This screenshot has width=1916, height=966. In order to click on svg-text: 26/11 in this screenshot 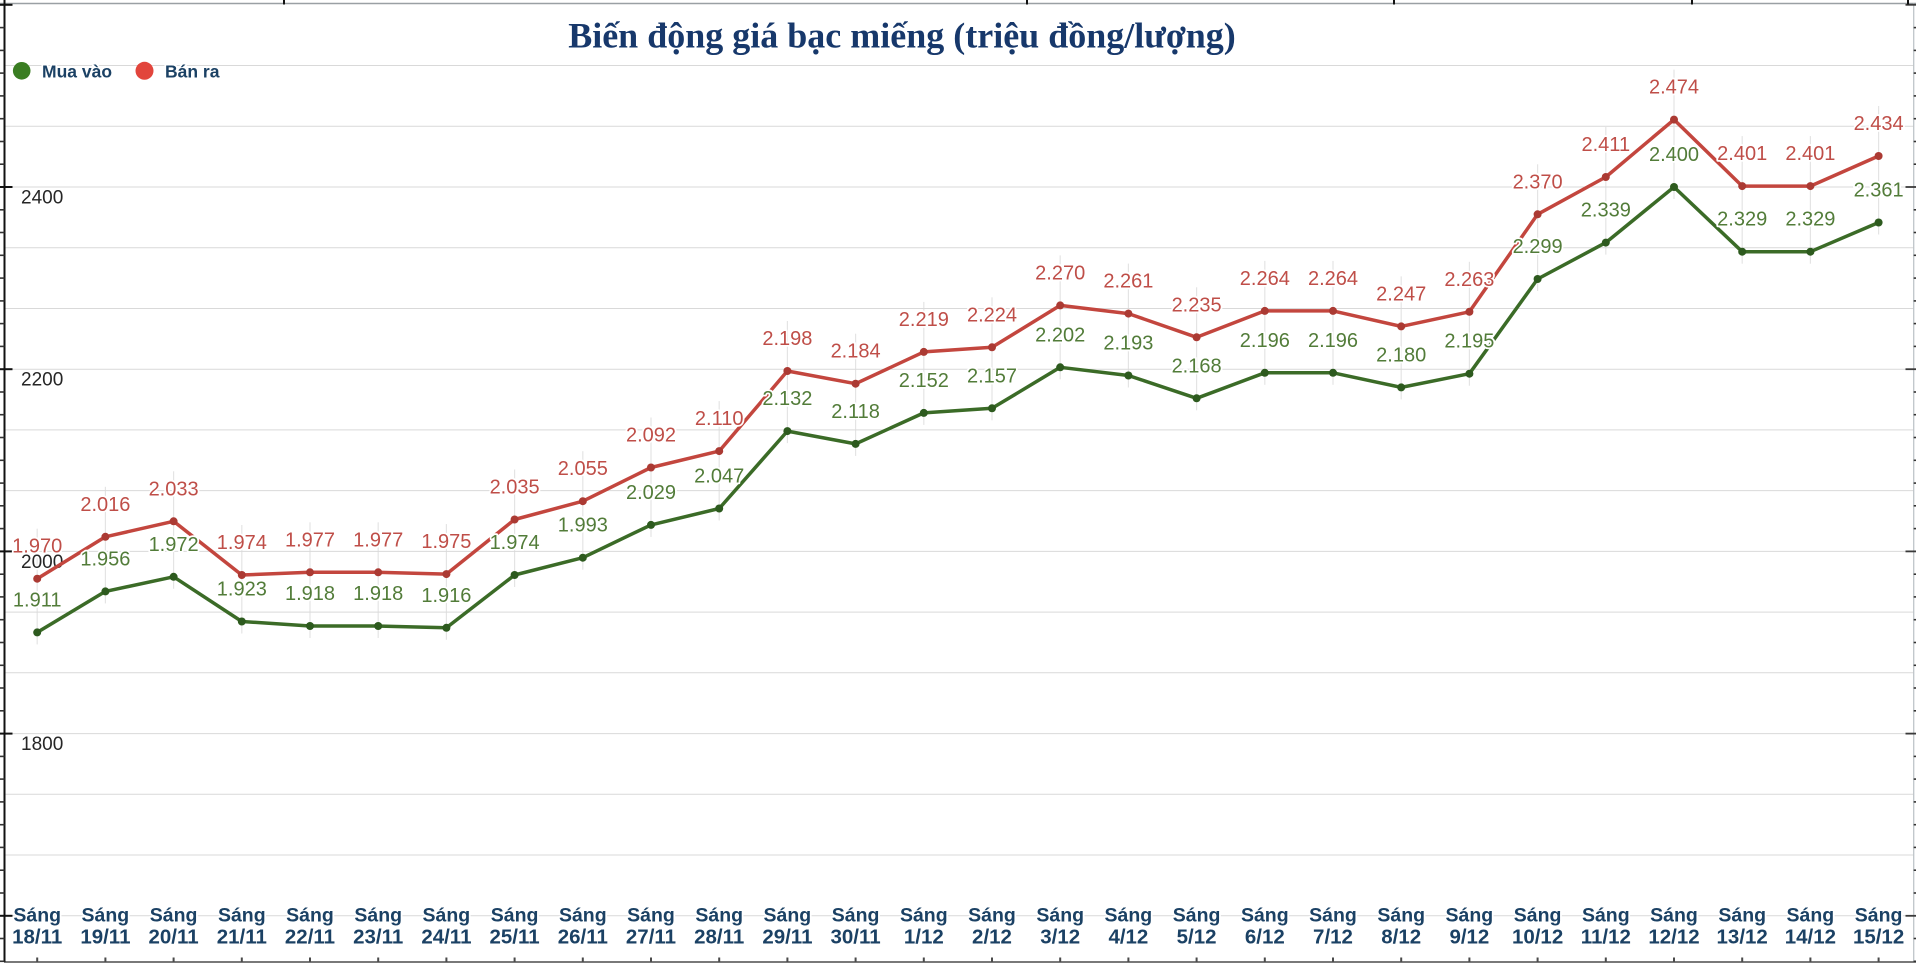, I will do `click(583, 937)`.